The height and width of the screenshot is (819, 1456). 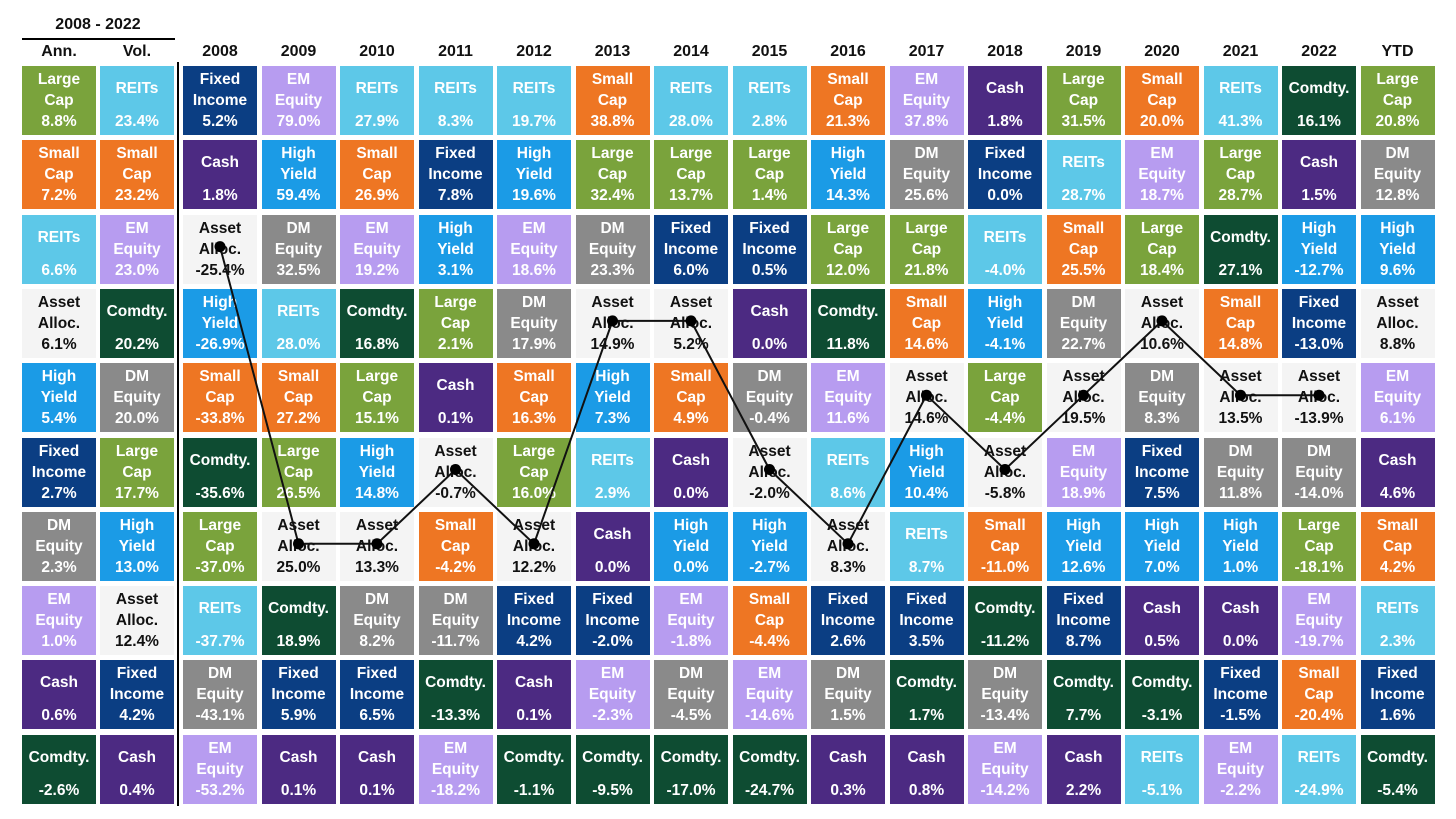 What do you see at coordinates (769, 769) in the screenshot?
I see `cell-2015-comdty: Comdty. -24.7%` at bounding box center [769, 769].